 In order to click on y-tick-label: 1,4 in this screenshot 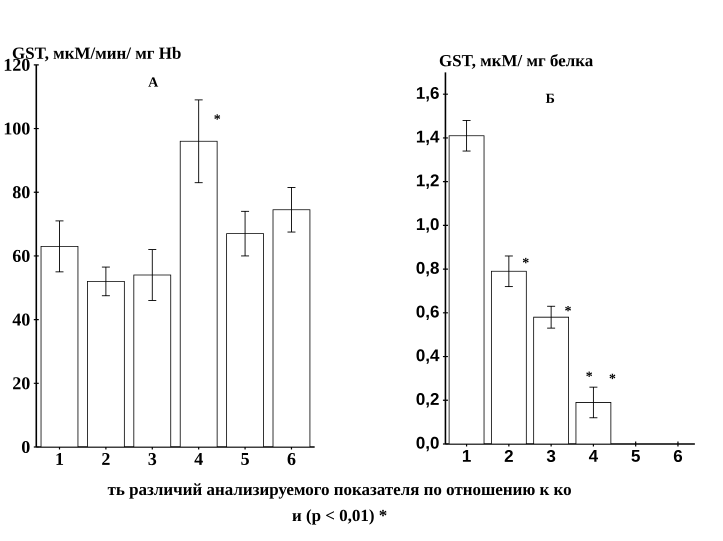, I will do `click(428, 138)`.